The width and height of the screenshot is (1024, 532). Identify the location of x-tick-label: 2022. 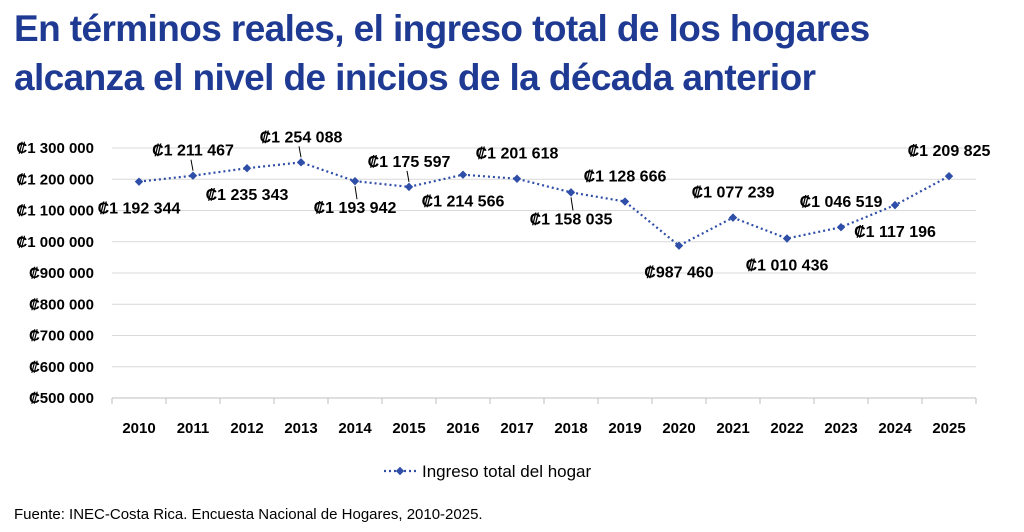
(786, 428).